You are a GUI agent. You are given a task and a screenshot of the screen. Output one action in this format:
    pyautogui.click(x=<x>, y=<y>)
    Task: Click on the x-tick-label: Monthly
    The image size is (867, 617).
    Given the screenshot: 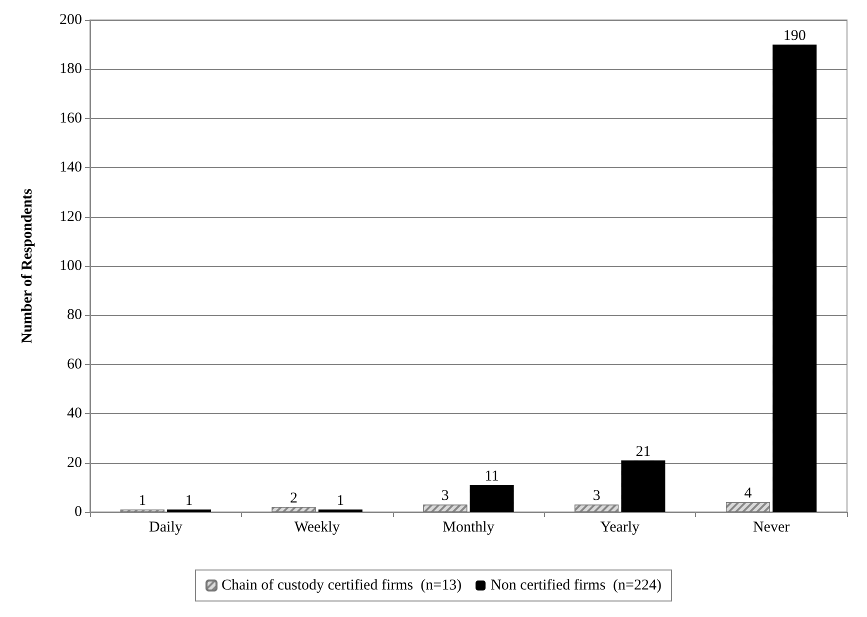 What is the action you would take?
    pyautogui.click(x=468, y=528)
    